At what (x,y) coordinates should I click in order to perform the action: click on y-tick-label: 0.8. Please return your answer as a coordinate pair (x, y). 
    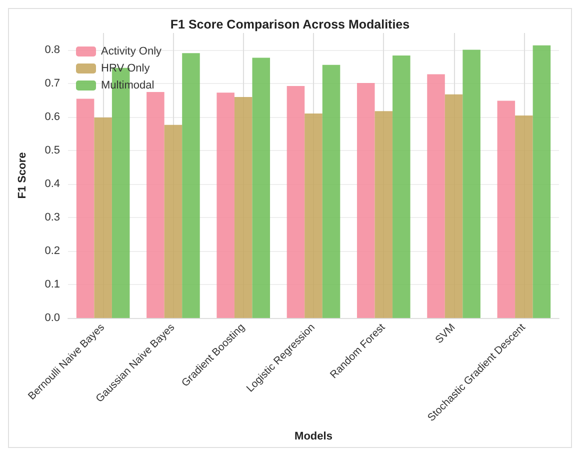
    Looking at the image, I should click on (52, 50).